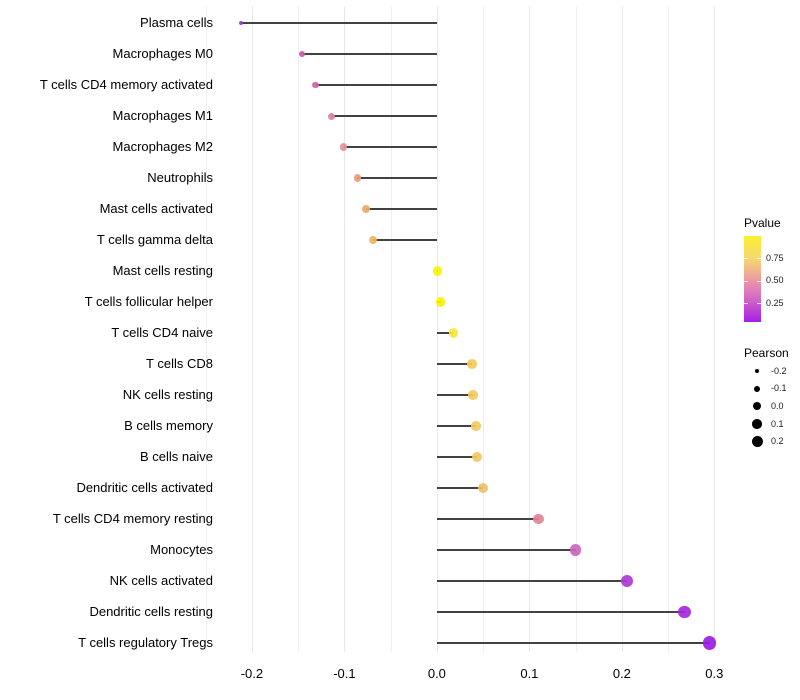 The height and width of the screenshot is (700, 800). What do you see at coordinates (176, 456) in the screenshot?
I see `y-axis-label: B cells naive` at bounding box center [176, 456].